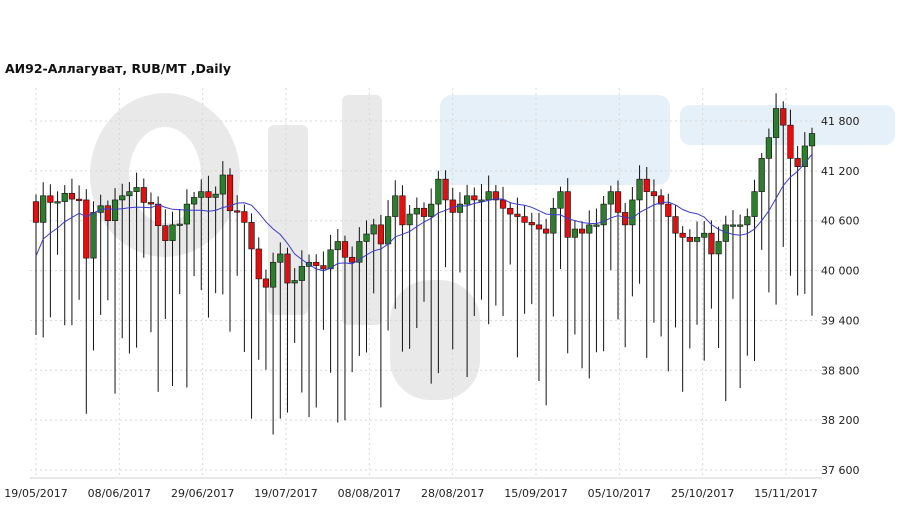 This screenshot has width=909, height=509. I want to click on y-tick-label: 41 800, so click(840, 121).